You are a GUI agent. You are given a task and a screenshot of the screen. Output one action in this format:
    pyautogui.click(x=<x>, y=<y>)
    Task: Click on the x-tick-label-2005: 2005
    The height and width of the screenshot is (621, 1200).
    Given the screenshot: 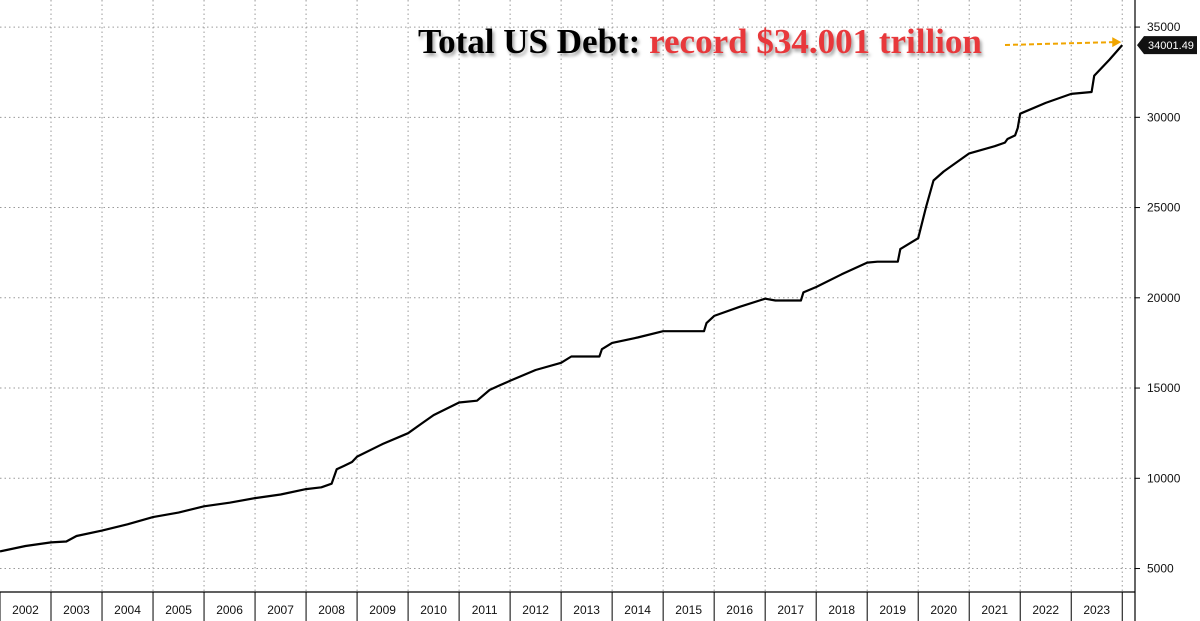 What is the action you would take?
    pyautogui.click(x=178, y=610)
    